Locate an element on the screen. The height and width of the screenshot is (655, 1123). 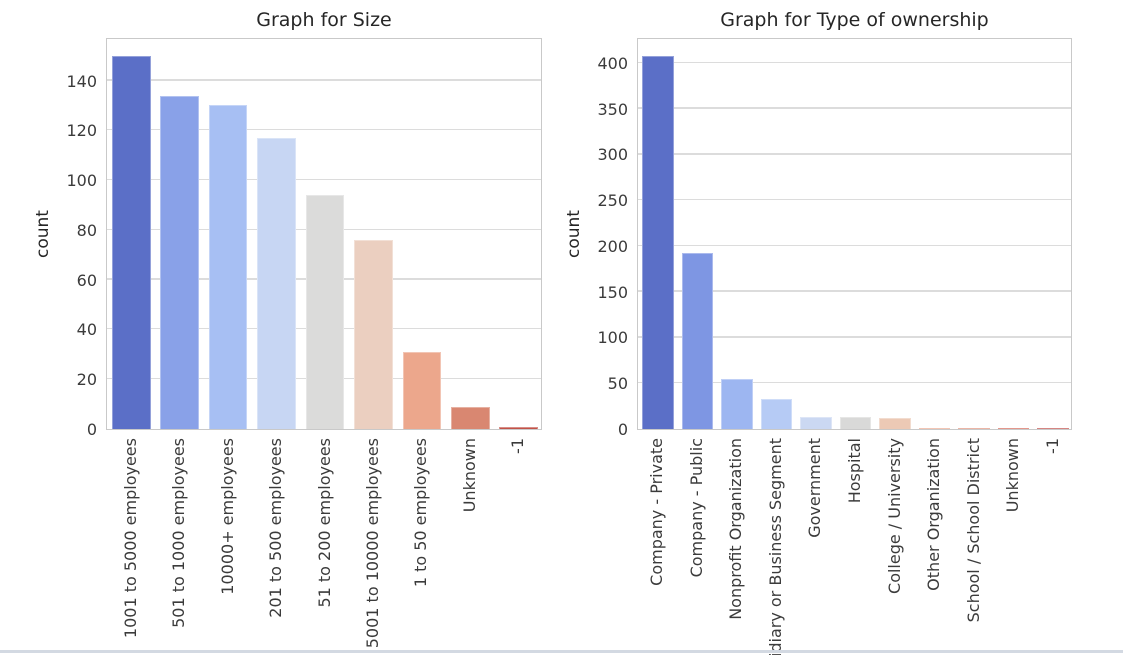
x-tick-label: Government is located at coordinates (815, 488).